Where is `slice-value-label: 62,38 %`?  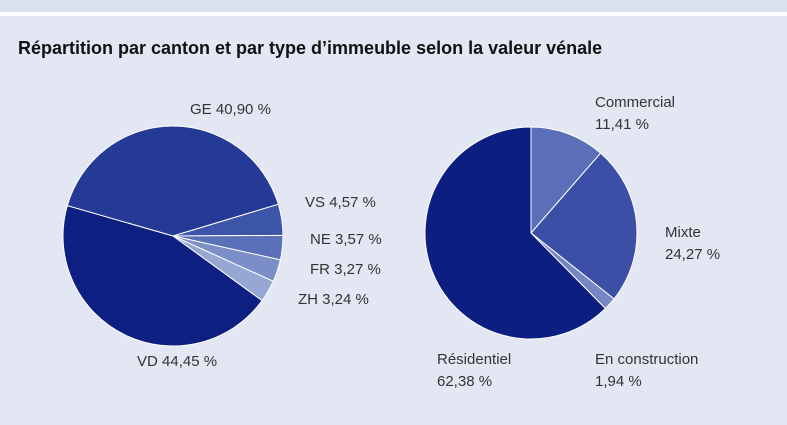
slice-value-label: 62,38 % is located at coordinates (464, 381).